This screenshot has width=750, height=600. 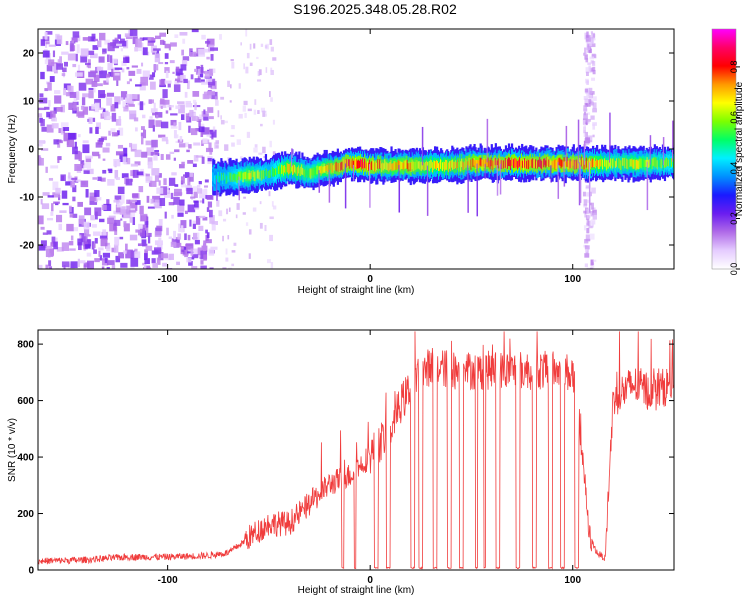 What do you see at coordinates (27, 198) in the screenshot?
I see `y-tick-label: -10` at bounding box center [27, 198].